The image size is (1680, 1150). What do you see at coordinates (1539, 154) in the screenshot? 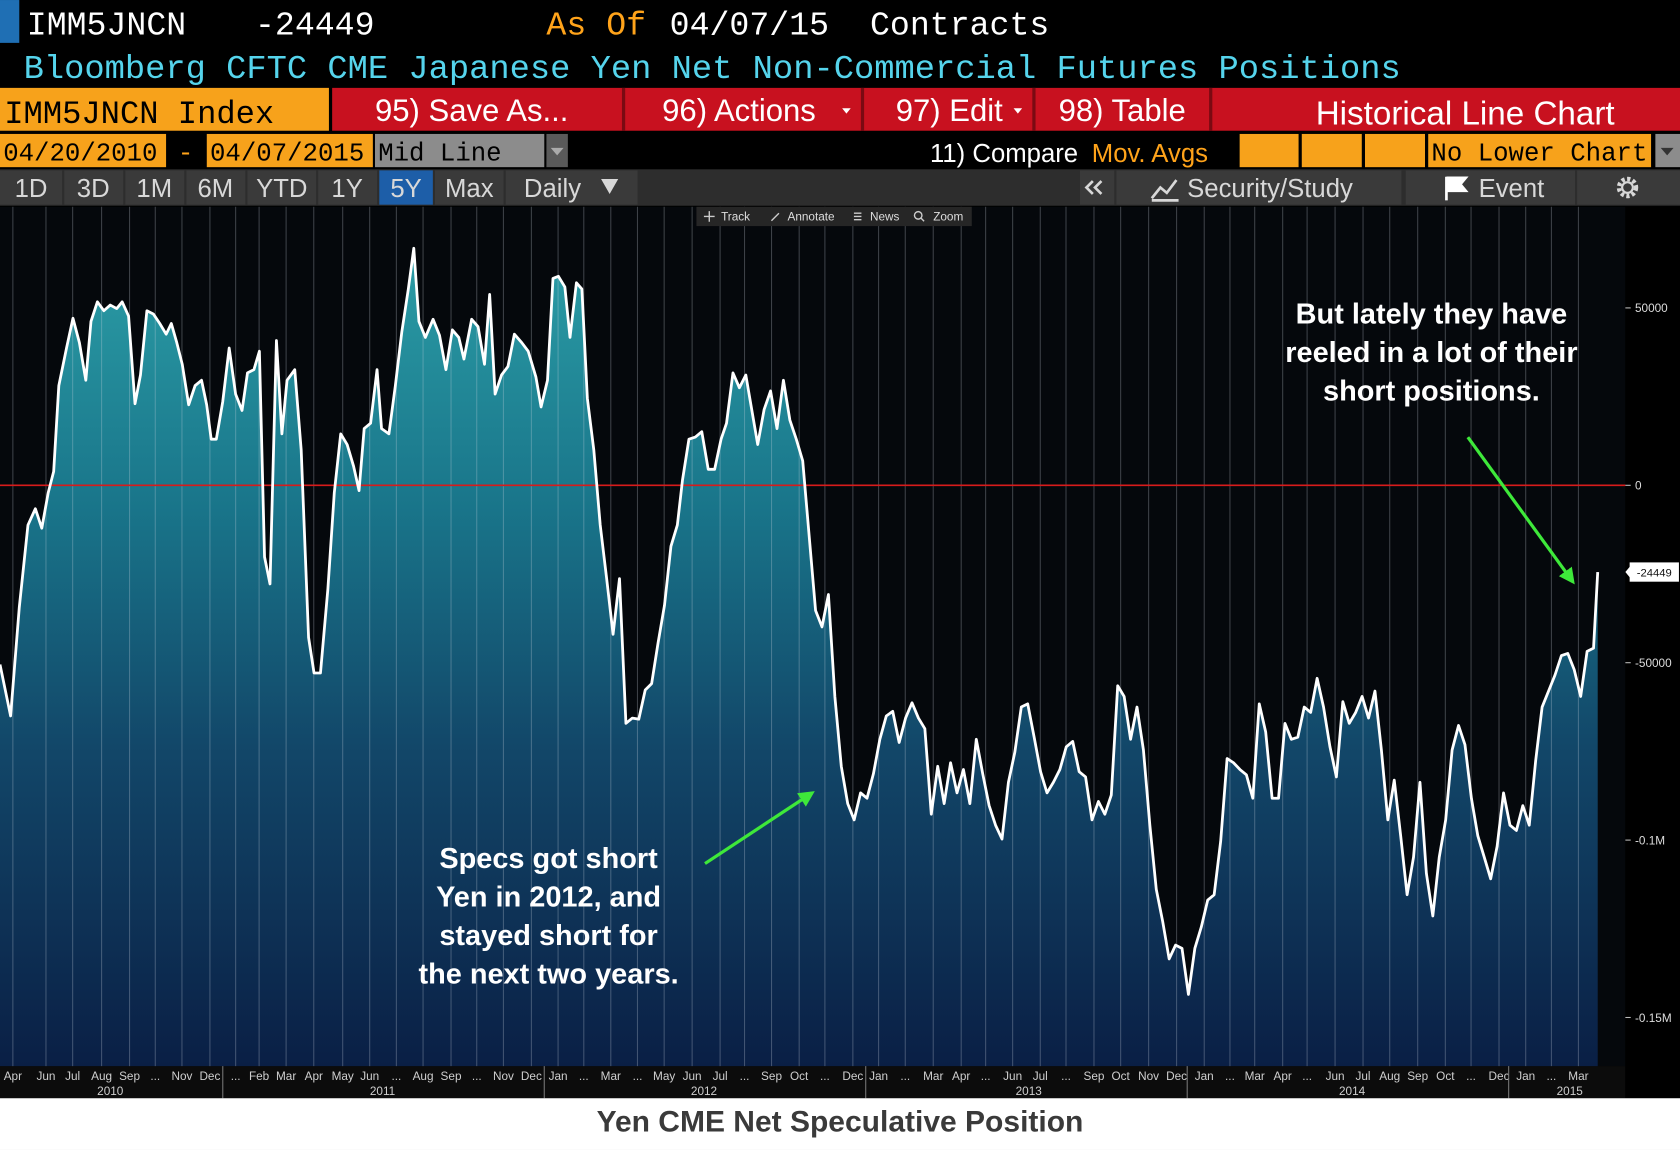
I see `lower-chart: No Lower Chart` at bounding box center [1539, 154].